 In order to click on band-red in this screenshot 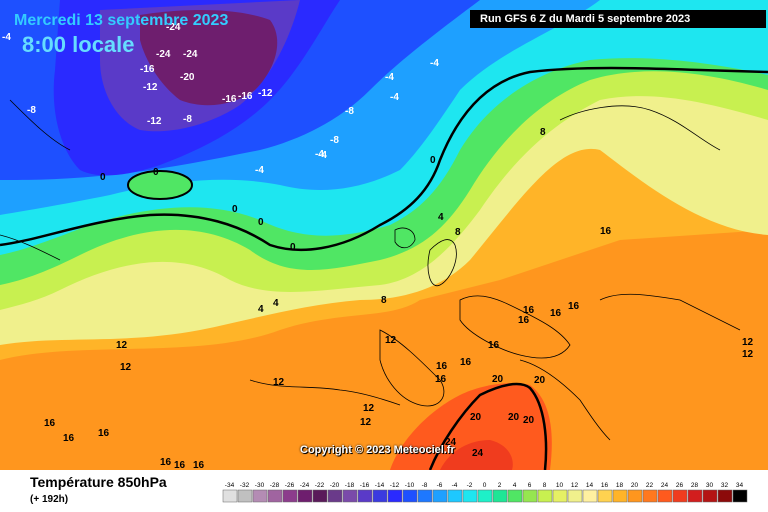, I will do `click(471, 426)`.